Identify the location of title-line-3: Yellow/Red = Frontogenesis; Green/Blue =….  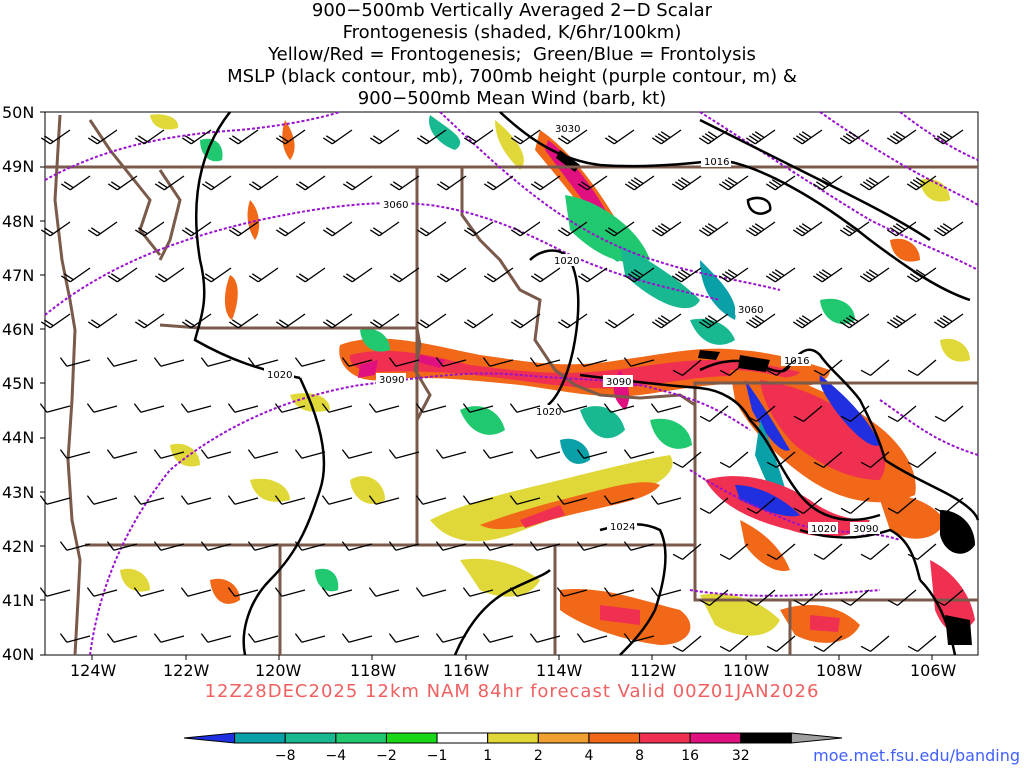
(512, 54).